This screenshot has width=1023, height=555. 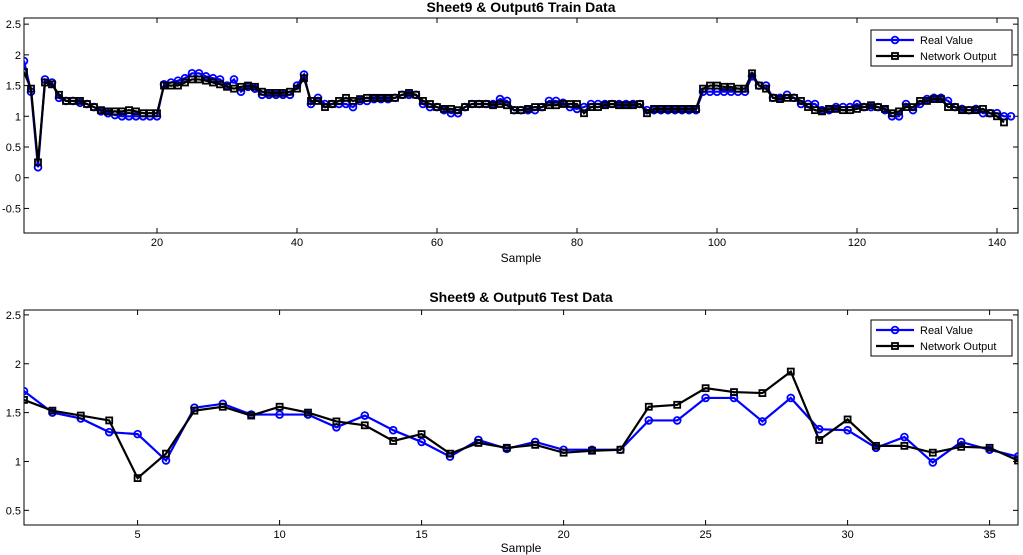 I want to click on x-tick-label: 30, so click(x=847, y=535).